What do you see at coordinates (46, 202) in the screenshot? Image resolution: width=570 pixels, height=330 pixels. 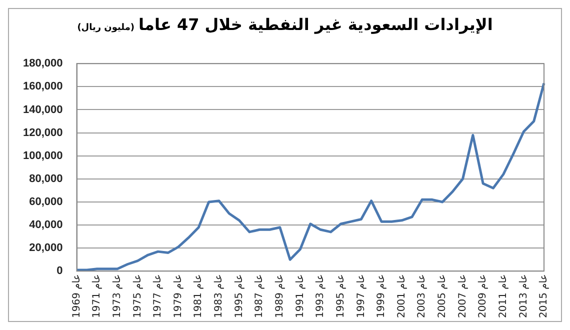 I see `y-tick-label: 60,000` at bounding box center [46, 202].